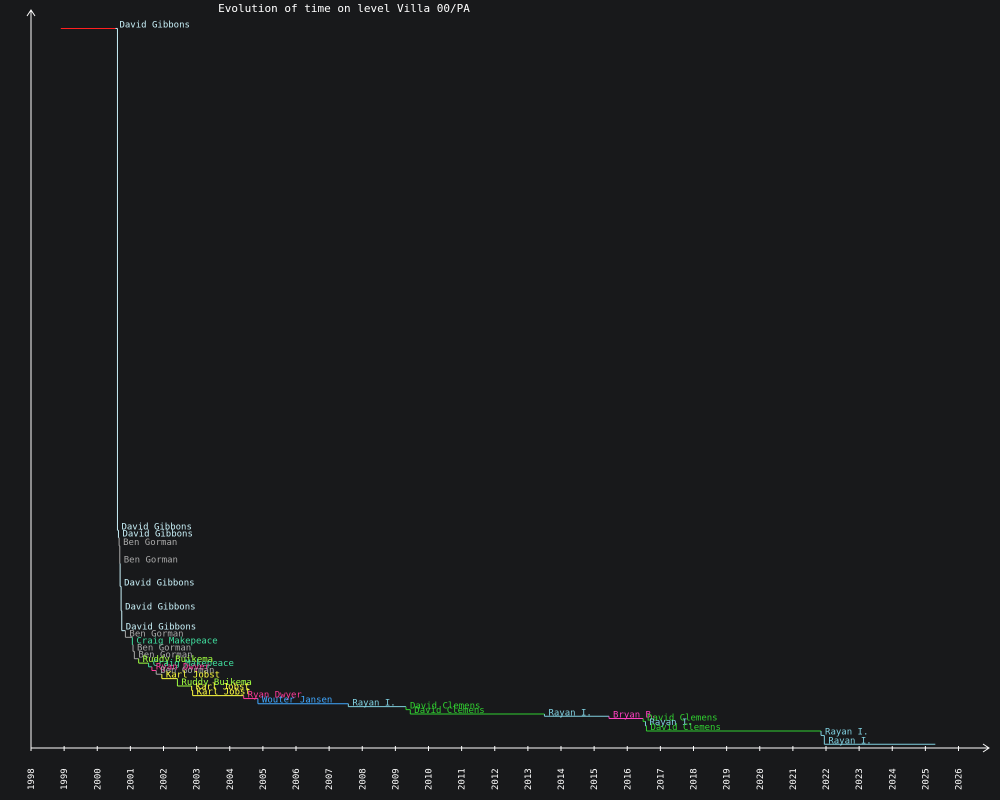 The height and width of the screenshot is (800, 1000). Describe the element at coordinates (463, 779) in the screenshot. I see `x-tick-label: 2011` at that location.